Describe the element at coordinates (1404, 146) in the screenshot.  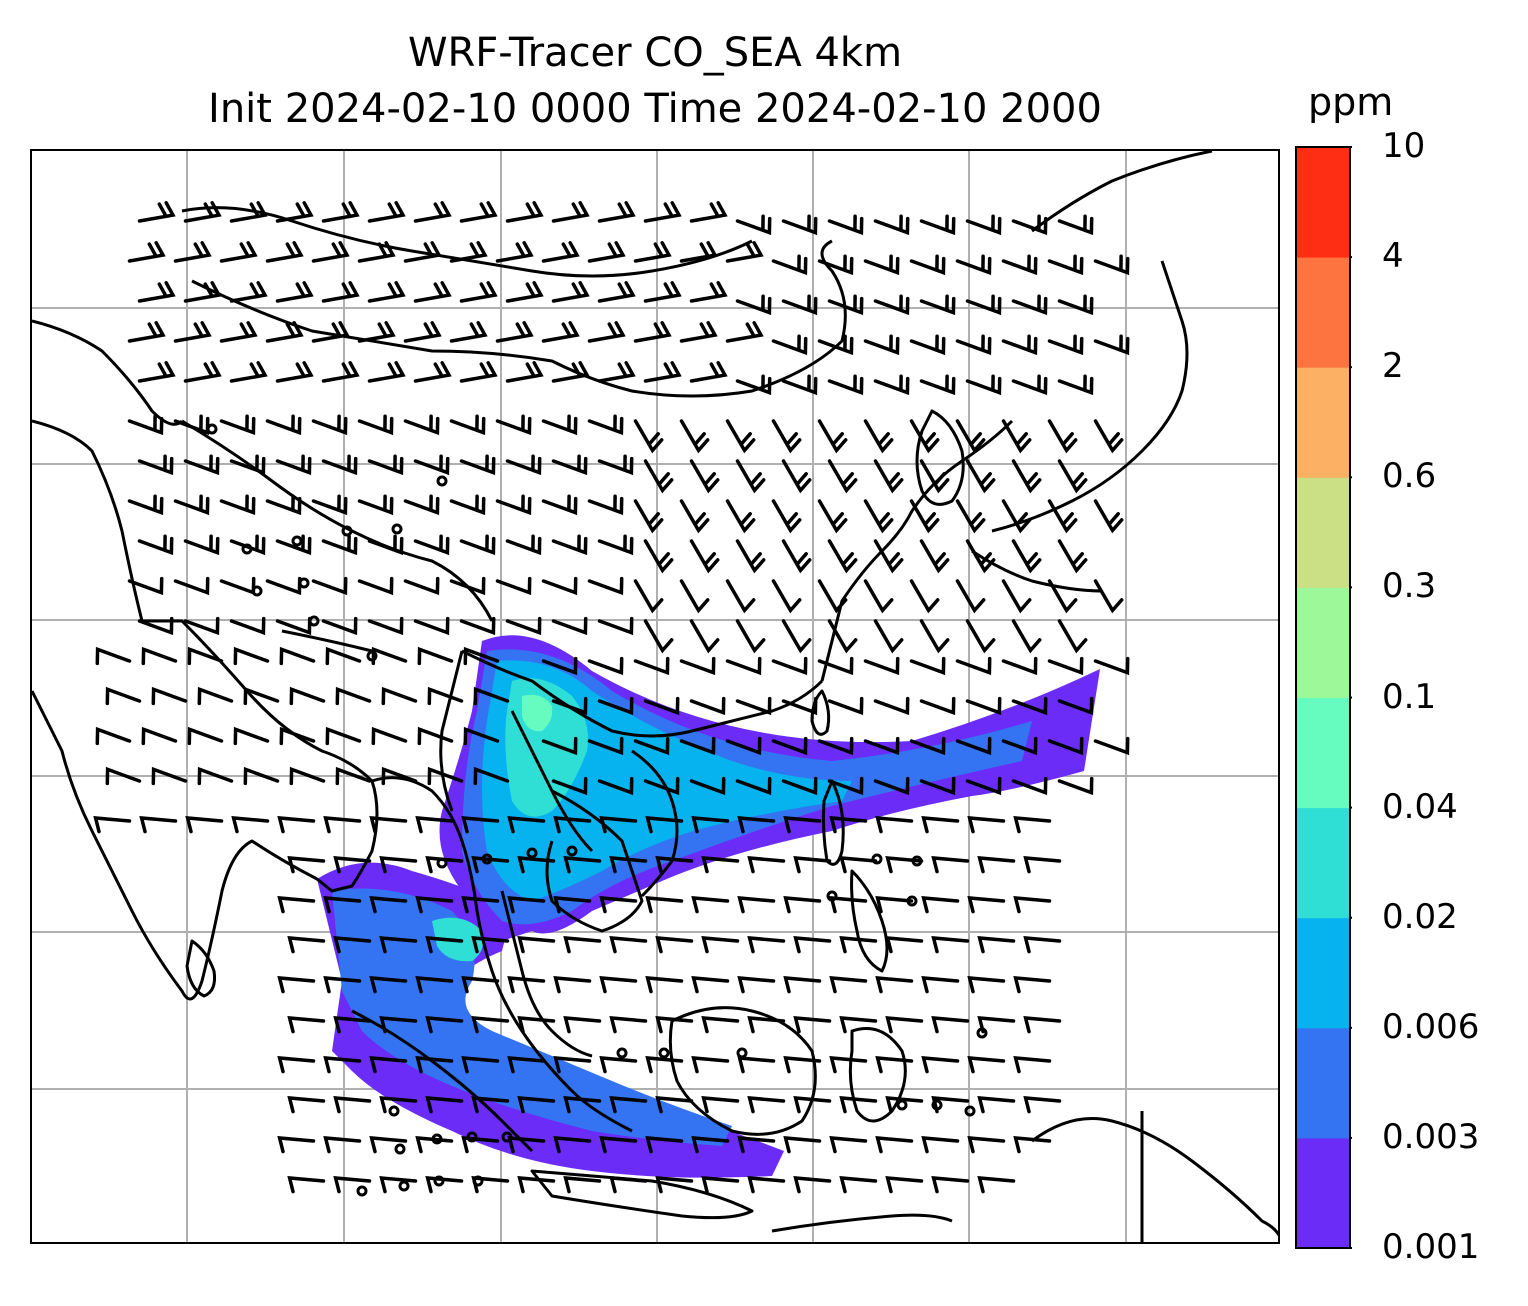
I see `colorbar-tick-label: 10` at that location.